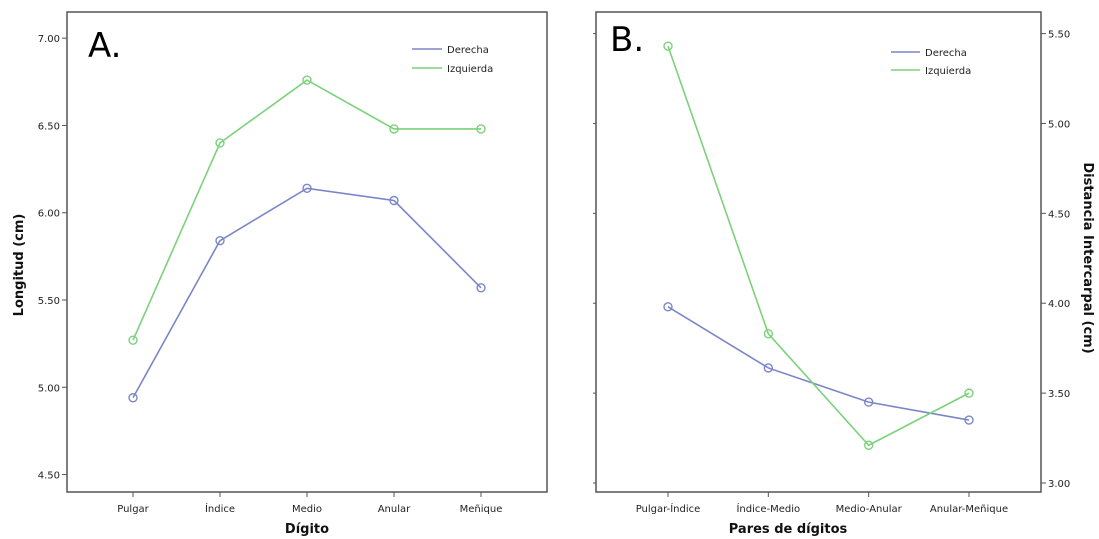 Image resolution: width=1099 pixels, height=539 pixels. I want to click on y-axis-title: Distancia Intercarpal (cm), so click(1087, 257).